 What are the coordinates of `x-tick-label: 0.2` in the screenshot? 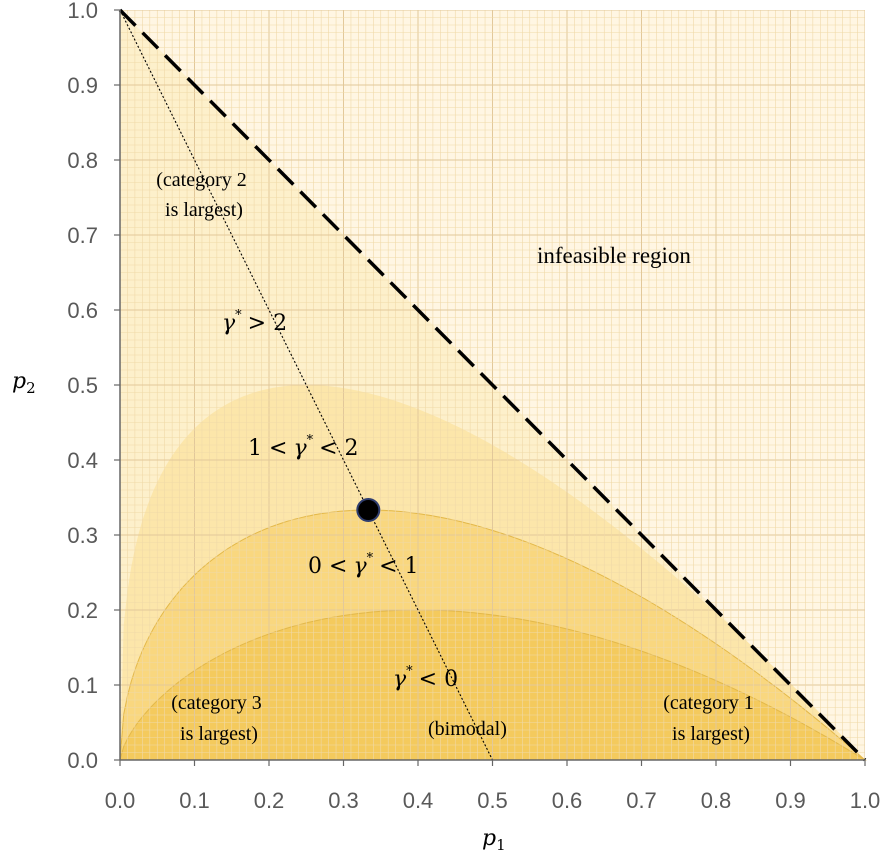 It's located at (269, 800).